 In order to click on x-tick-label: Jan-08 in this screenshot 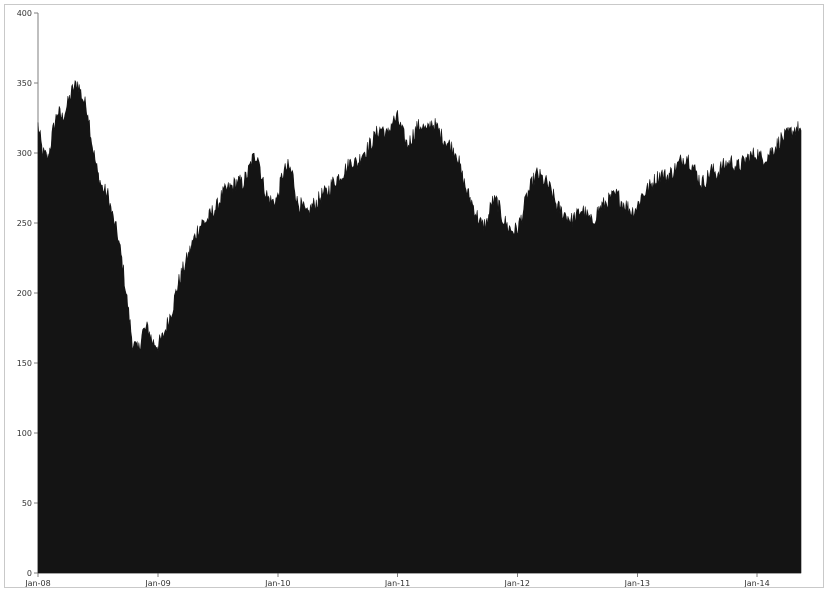, I will do `click(37, 583)`.